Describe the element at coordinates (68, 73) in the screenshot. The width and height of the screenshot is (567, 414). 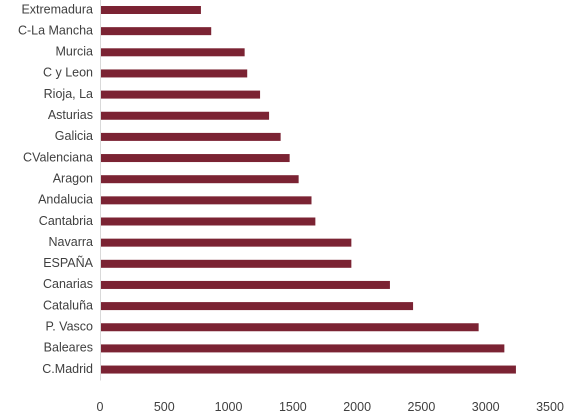
I see `category-label: C y Leon` at that location.